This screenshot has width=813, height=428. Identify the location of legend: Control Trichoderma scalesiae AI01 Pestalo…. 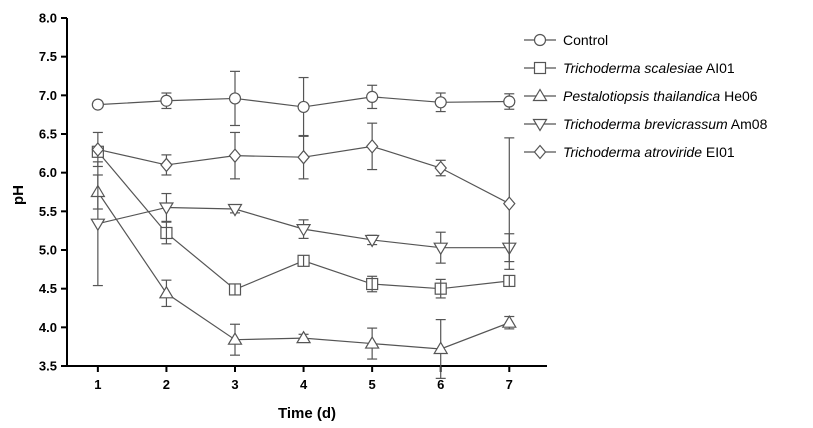
(646, 96).